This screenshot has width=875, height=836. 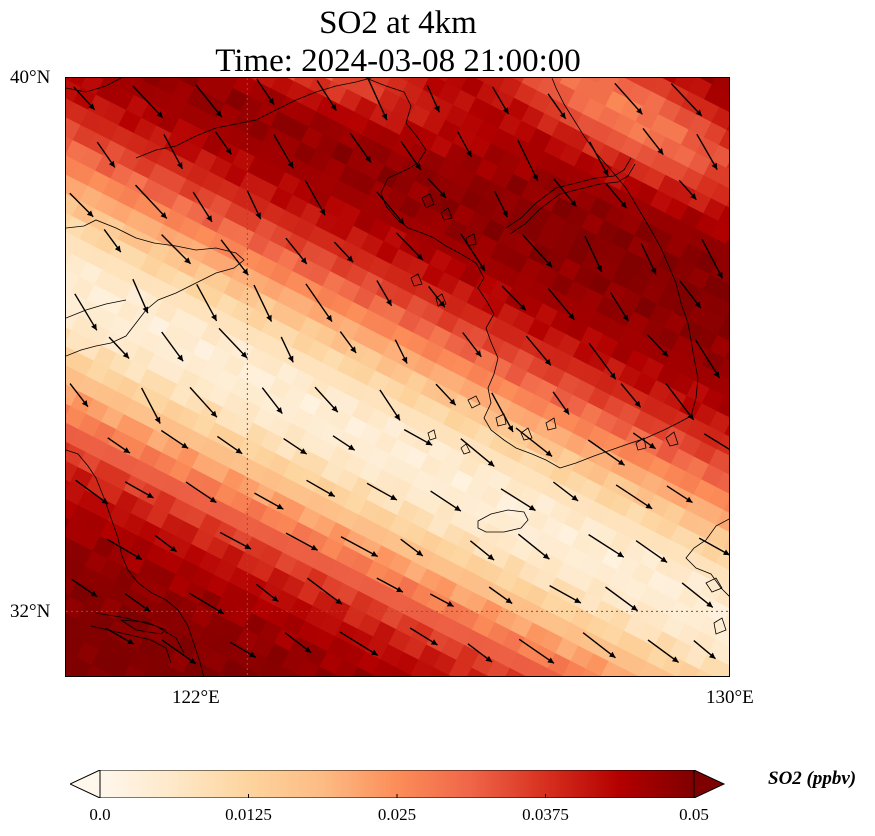 What do you see at coordinates (30, 611) in the screenshot?
I see `lat-tick-label-32: 32°N` at bounding box center [30, 611].